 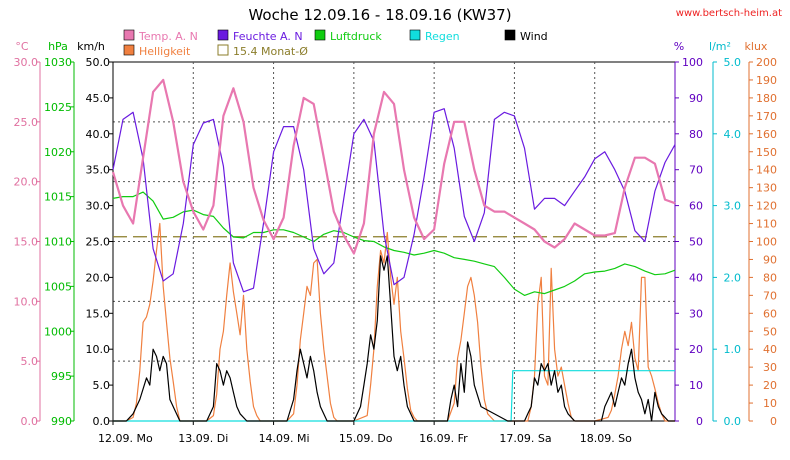 What do you see at coordinates (766, 224) in the screenshot?
I see `tick-label-lux: 110` at bounding box center [766, 224].